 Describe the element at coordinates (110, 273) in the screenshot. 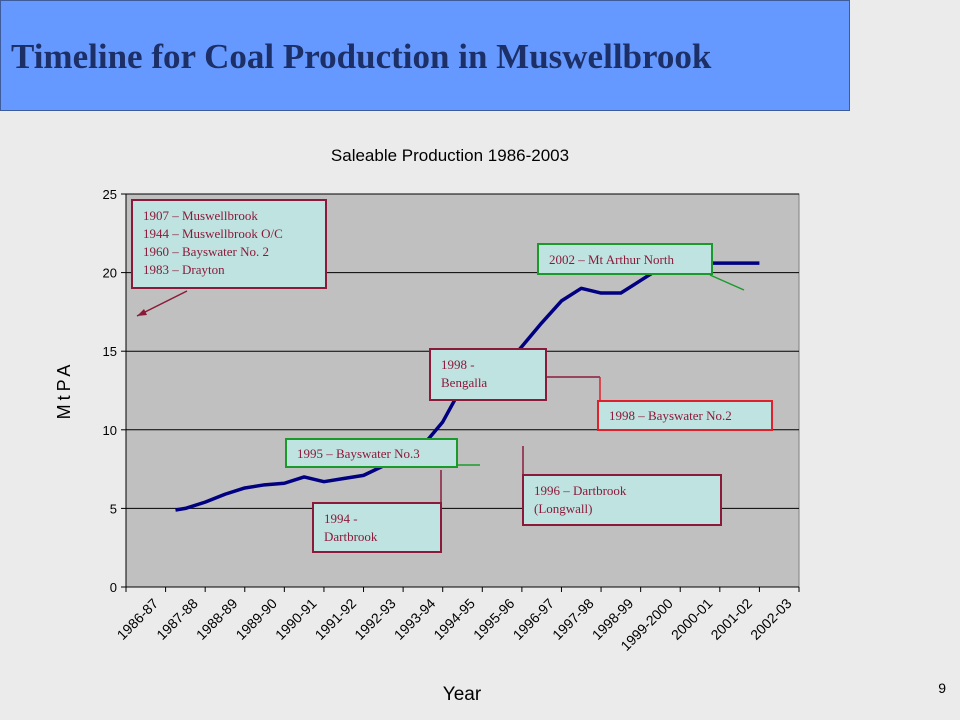

I see `y-tick-label: 20` at that location.